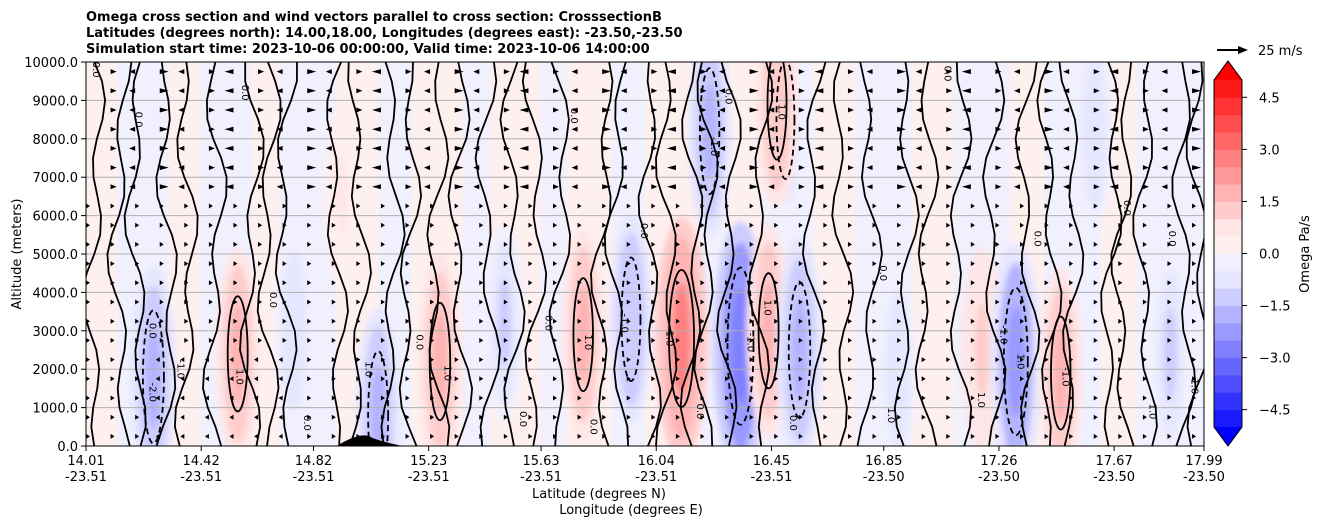  I want to click on y-tick-label: 7000.0, so click(56, 178).